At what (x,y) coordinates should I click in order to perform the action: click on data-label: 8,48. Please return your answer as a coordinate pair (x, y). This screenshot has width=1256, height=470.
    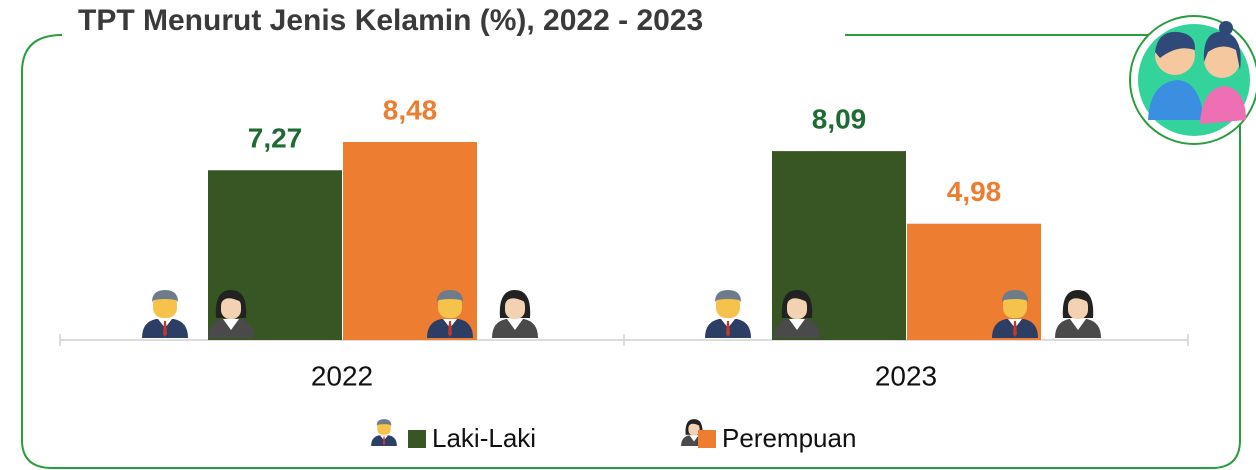
    Looking at the image, I should click on (410, 109).